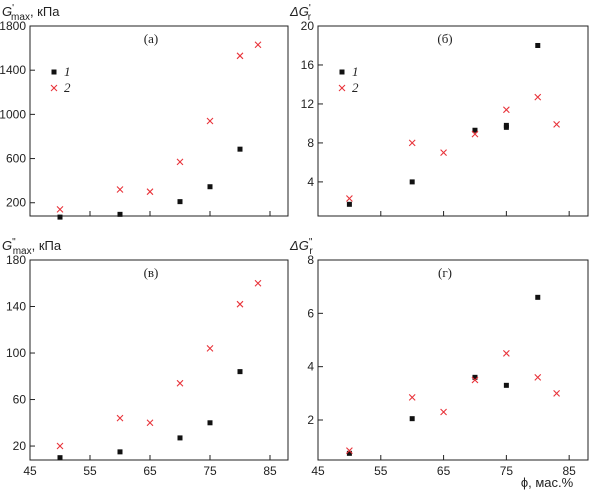  What do you see at coordinates (151, 38) in the screenshot?
I see `panel-label: (а)` at bounding box center [151, 38].